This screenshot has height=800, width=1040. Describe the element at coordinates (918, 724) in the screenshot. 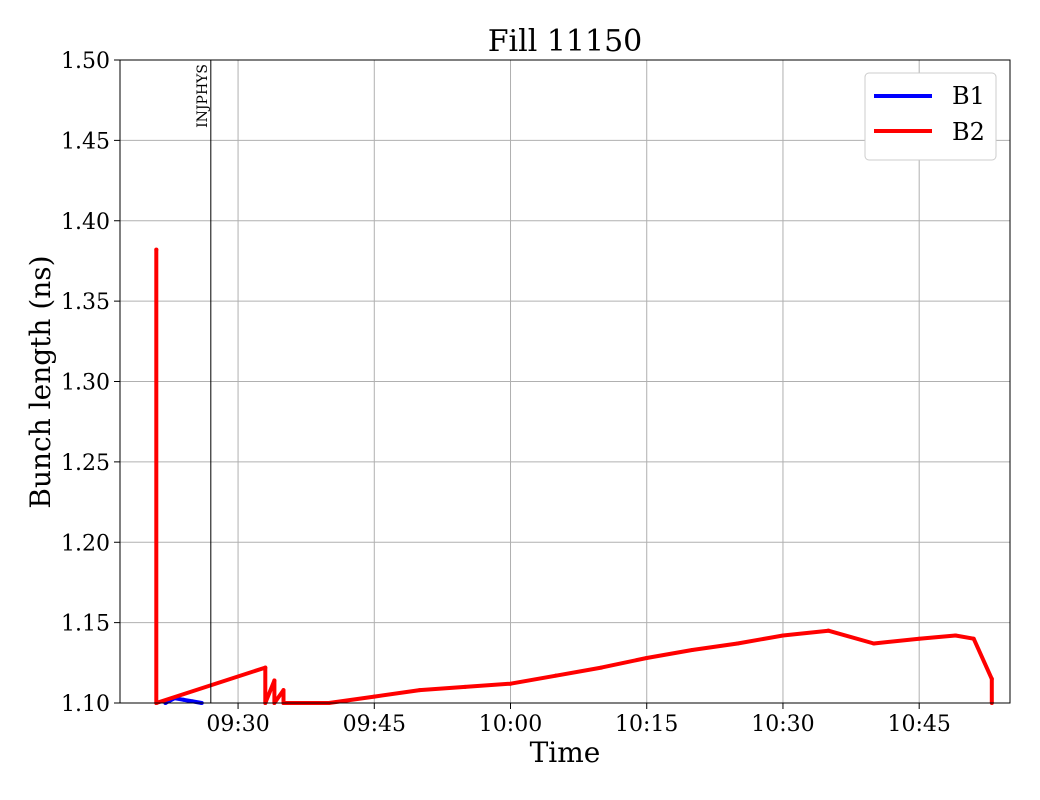

I see `x-tick-label: 10:45` at that location.